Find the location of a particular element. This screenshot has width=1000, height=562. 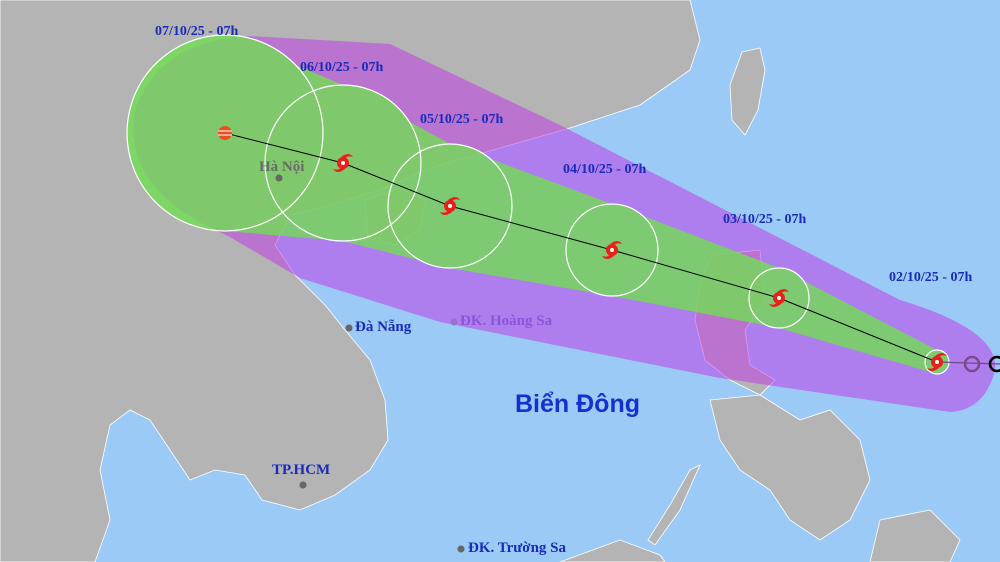

truongsa-label: ĐK. Trường Sa is located at coordinates (517, 548).